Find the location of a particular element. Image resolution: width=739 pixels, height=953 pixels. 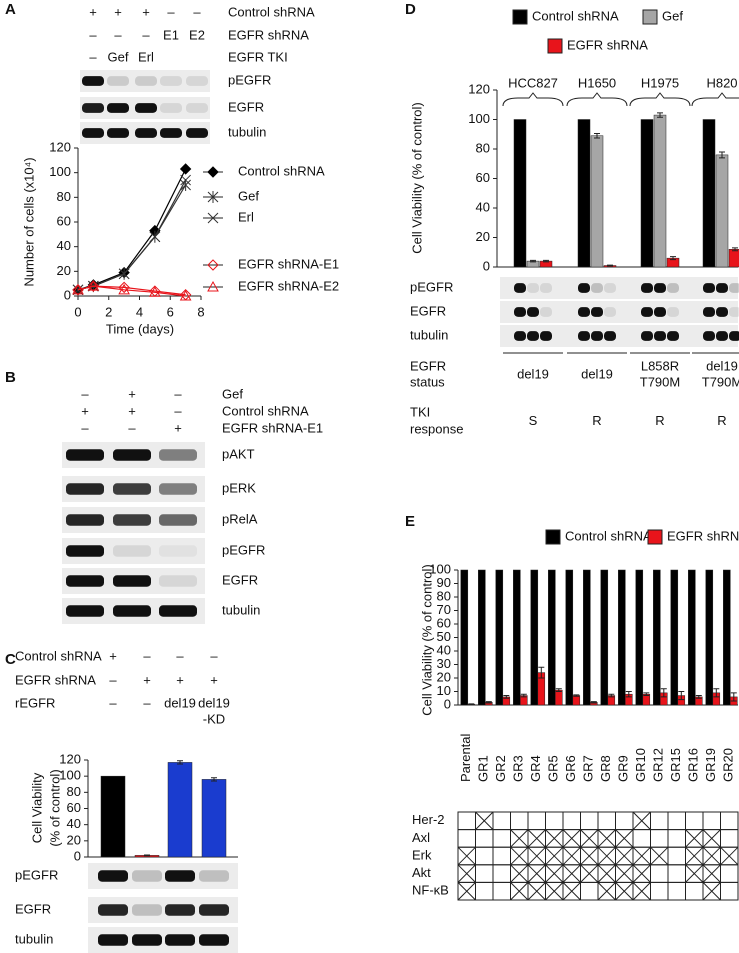

condition-label: EGFR shRNA-E1 is located at coordinates (272, 427).